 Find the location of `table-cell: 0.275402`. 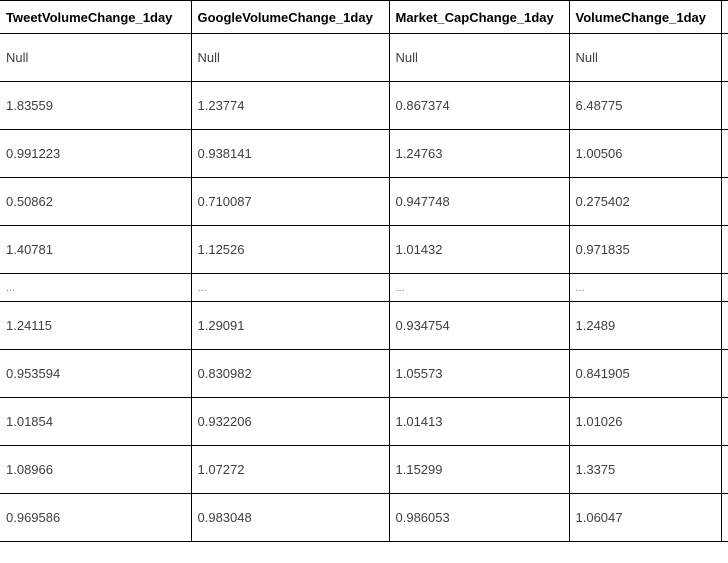

table-cell: 0.275402 is located at coordinates (645, 202).